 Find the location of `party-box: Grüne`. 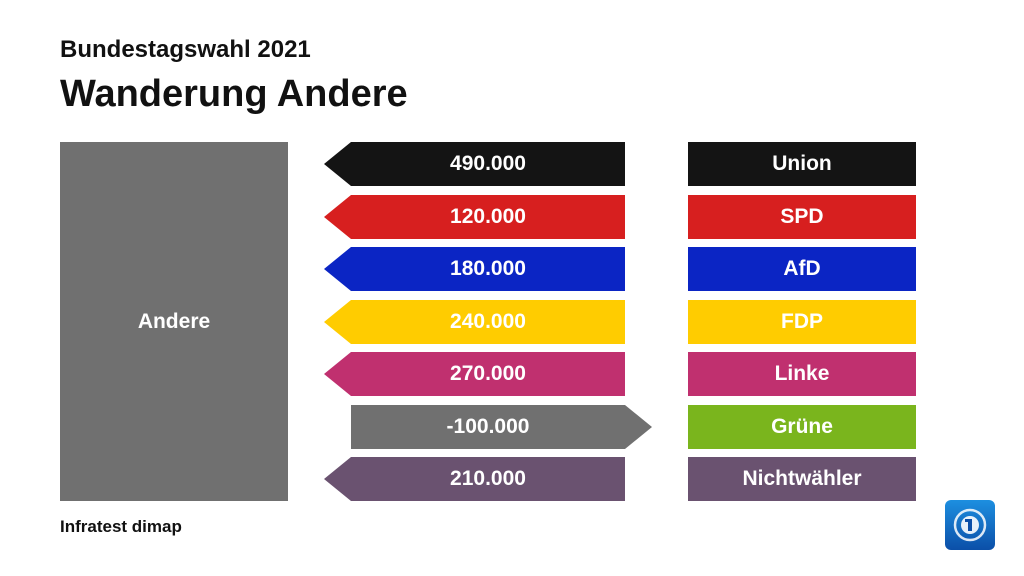

party-box: Grüne is located at coordinates (802, 427).